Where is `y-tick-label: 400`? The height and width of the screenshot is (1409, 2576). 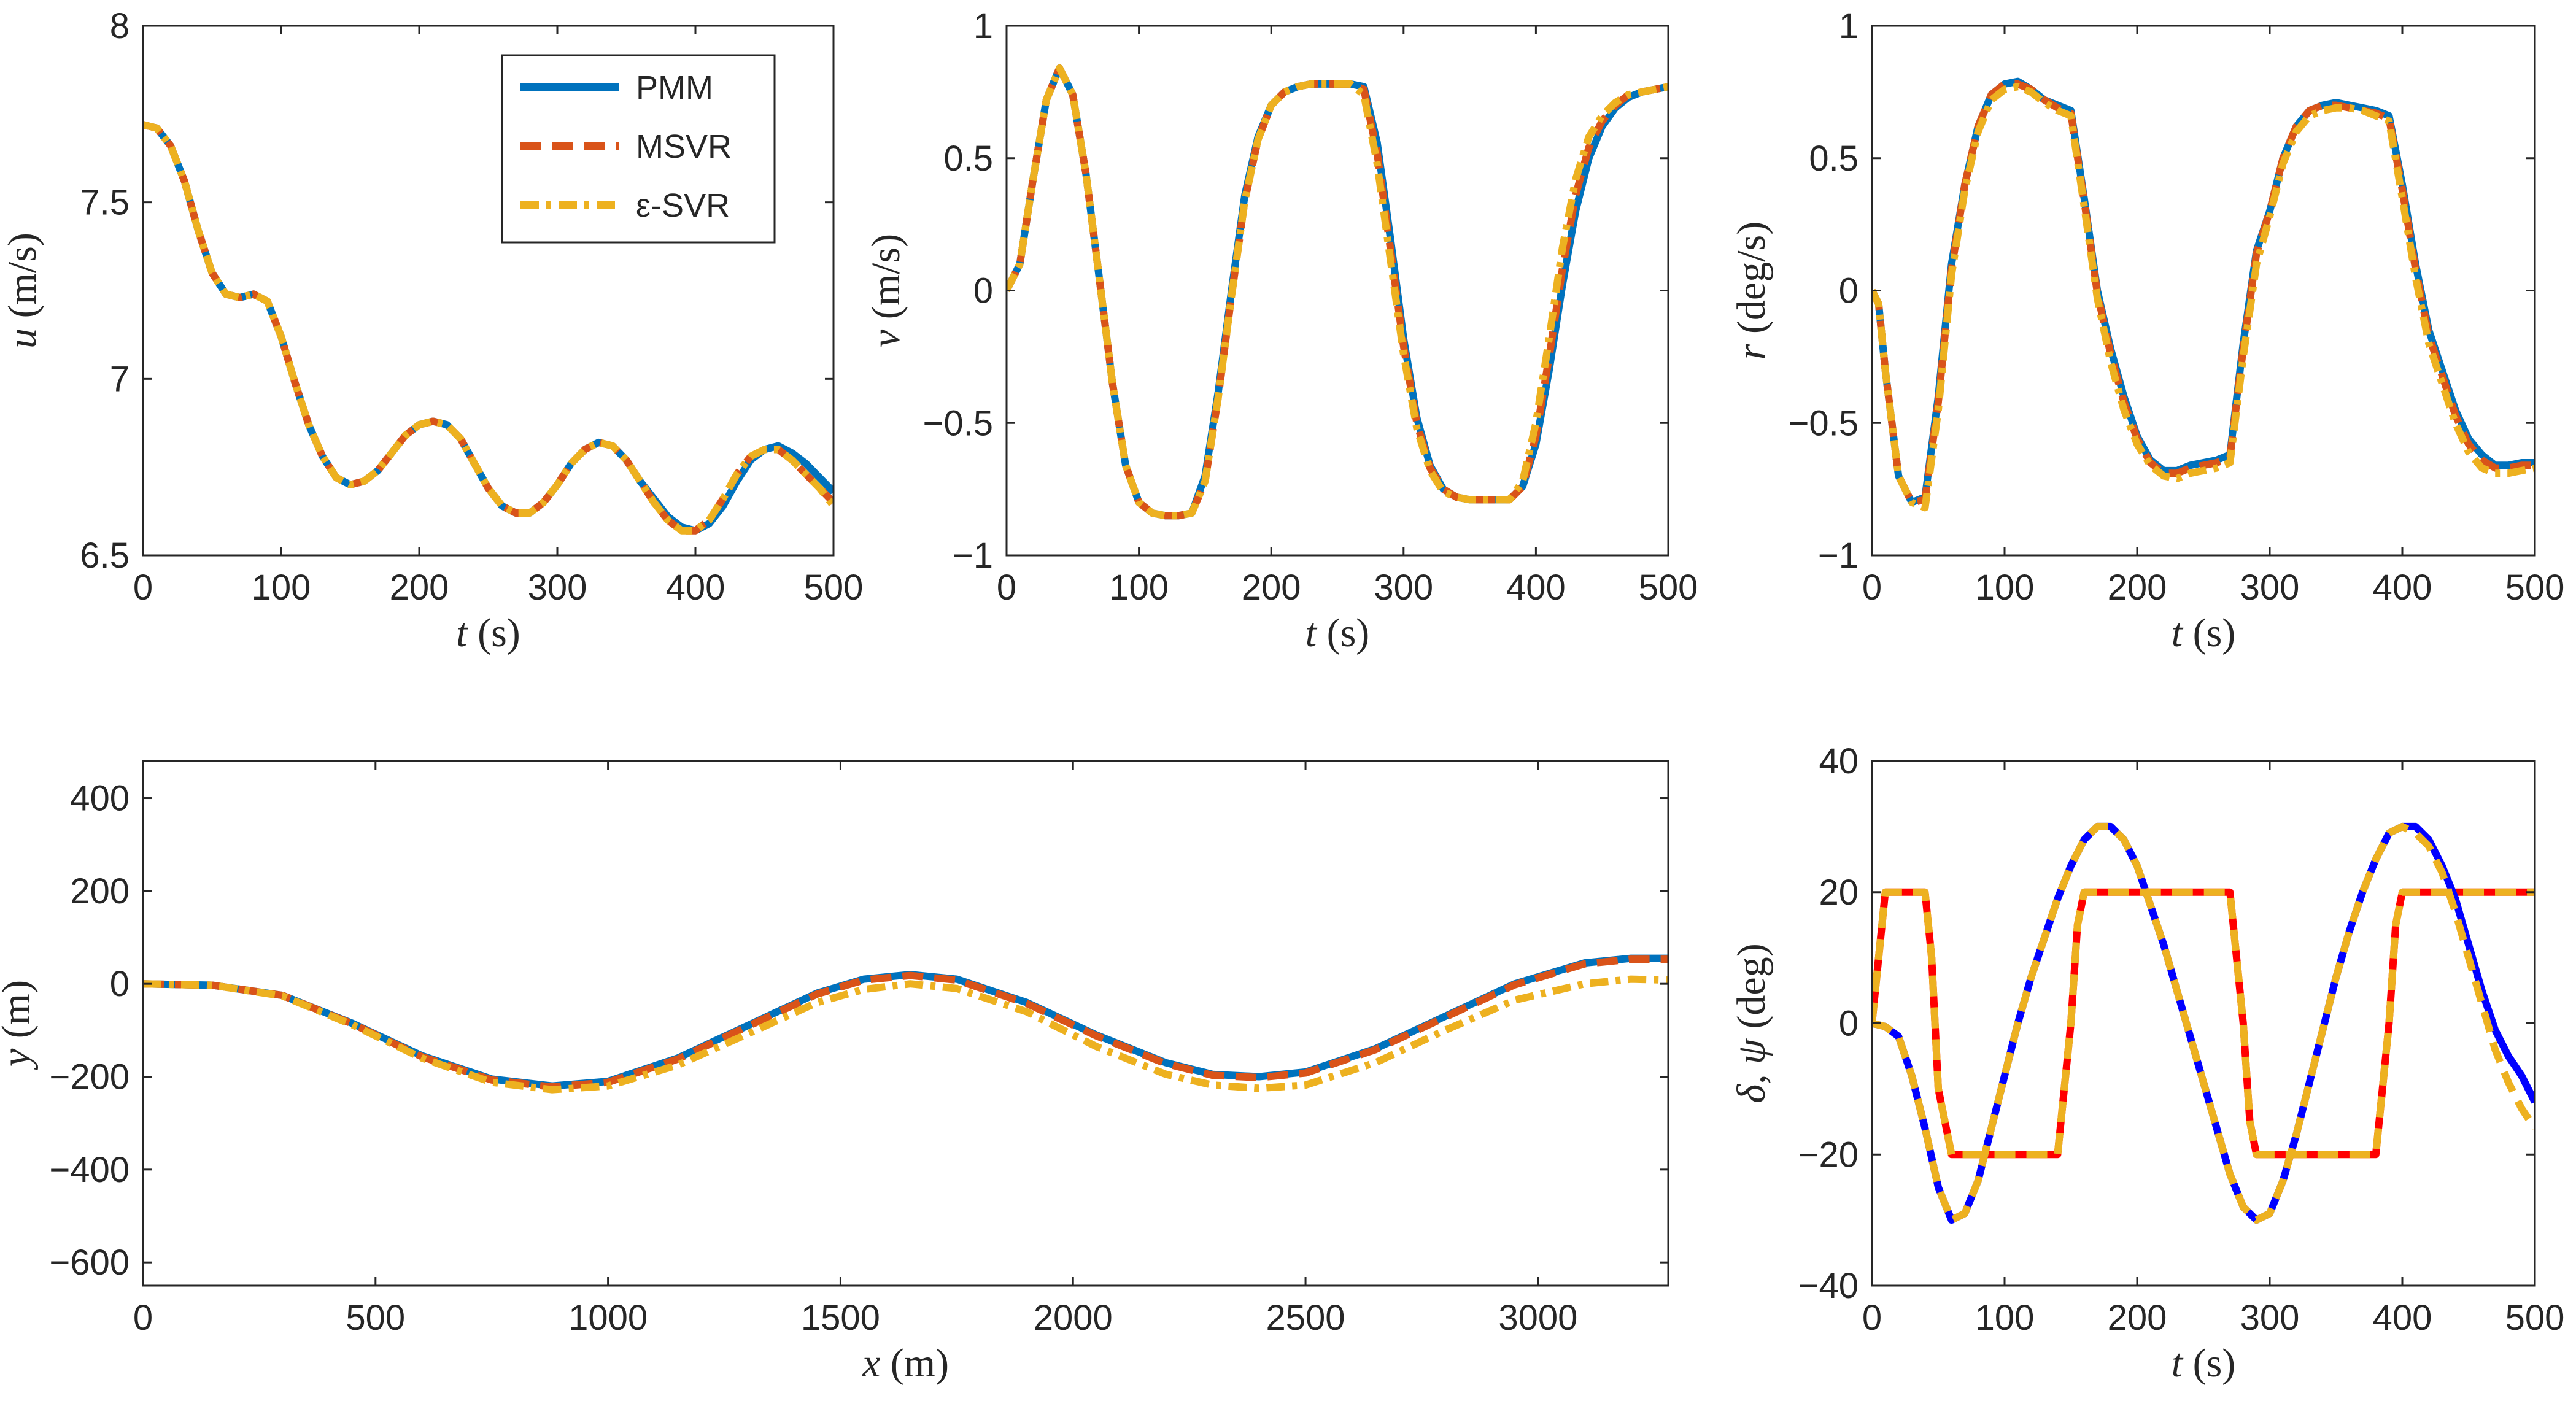 y-tick-label: 400 is located at coordinates (100, 799).